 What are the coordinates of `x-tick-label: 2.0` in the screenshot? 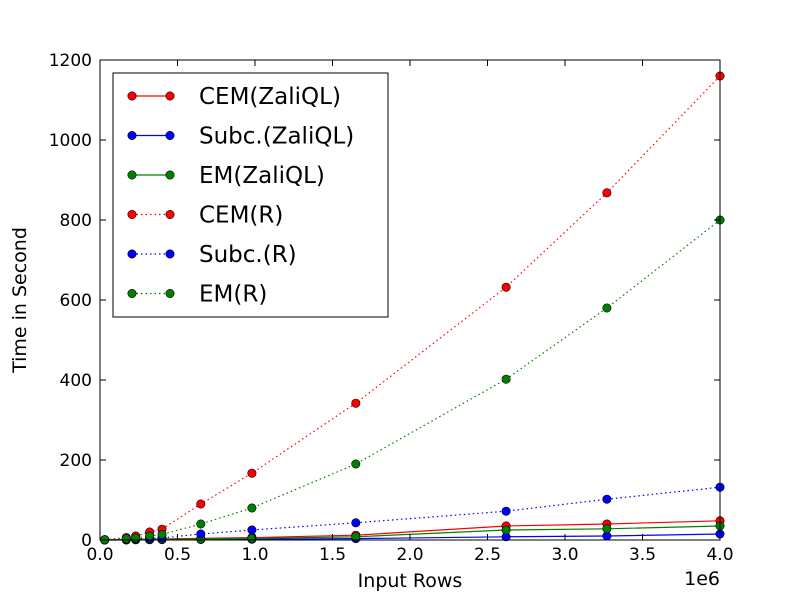 It's located at (409, 555).